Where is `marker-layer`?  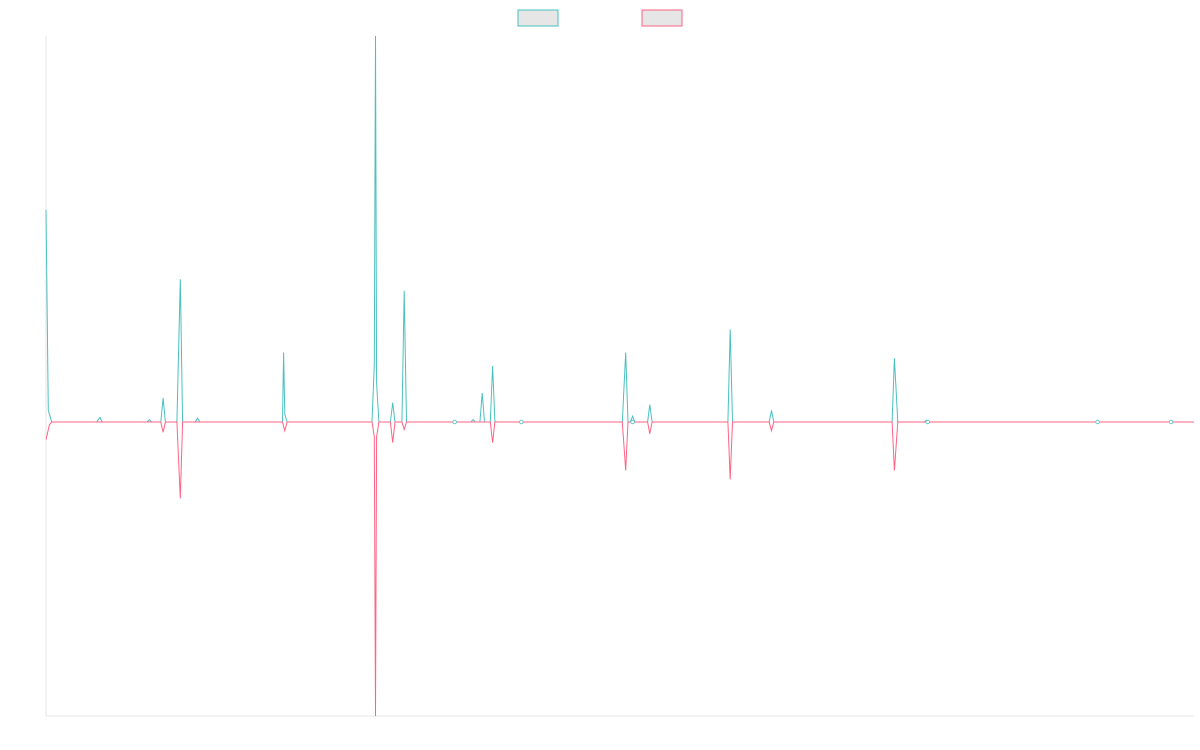
marker-layer is located at coordinates (813, 422).